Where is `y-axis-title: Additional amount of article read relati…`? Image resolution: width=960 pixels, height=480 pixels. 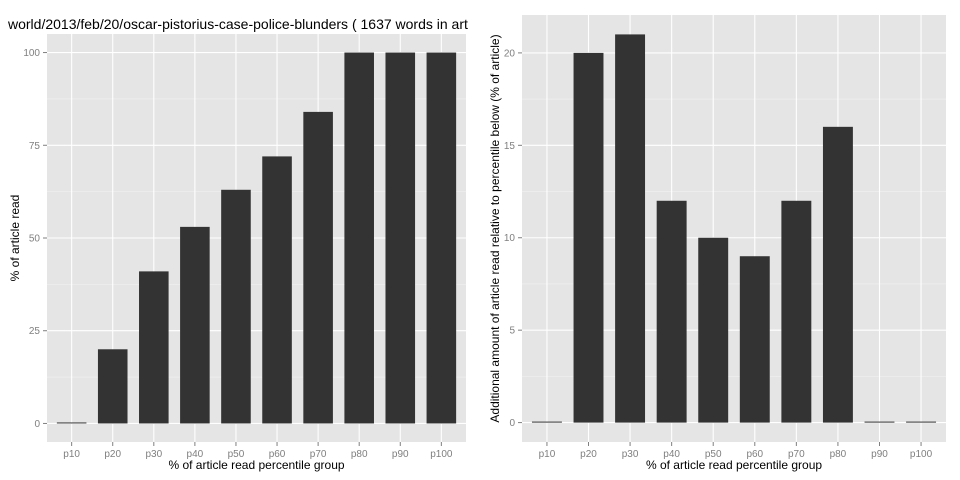
y-axis-title: Additional amount of article read relati… is located at coordinates (495, 228).